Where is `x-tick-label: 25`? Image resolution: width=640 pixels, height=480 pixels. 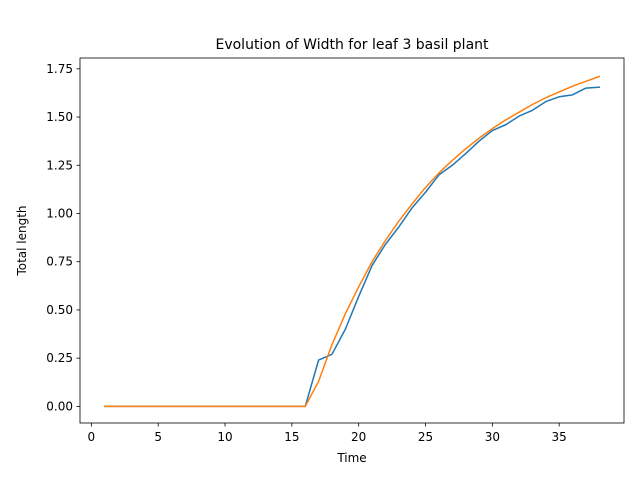
x-tick-label: 25 is located at coordinates (425, 437).